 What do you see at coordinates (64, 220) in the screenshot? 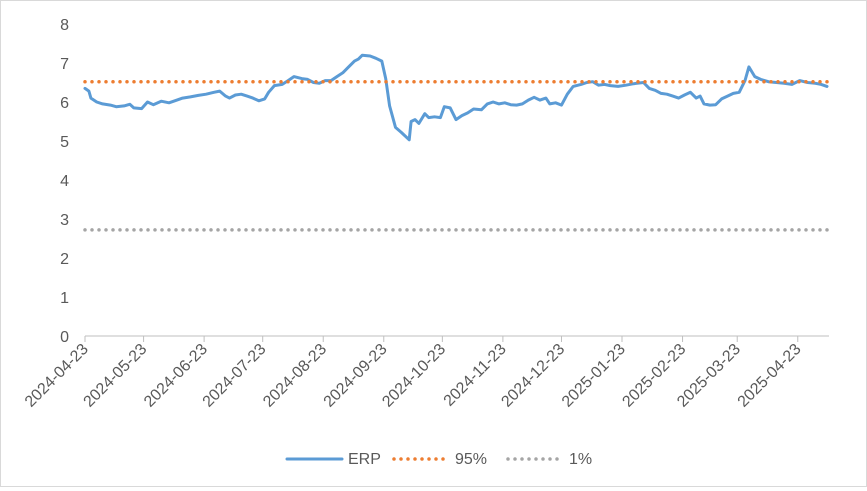
I see `y-tick-label: 3` at bounding box center [64, 220].